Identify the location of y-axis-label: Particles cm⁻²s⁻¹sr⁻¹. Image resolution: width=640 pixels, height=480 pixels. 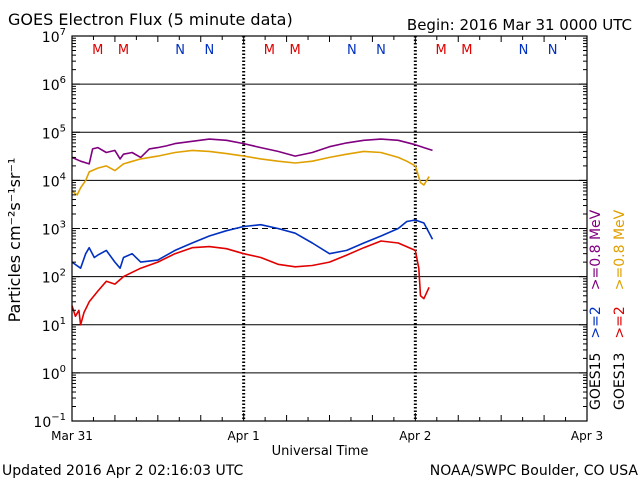
(14, 240).